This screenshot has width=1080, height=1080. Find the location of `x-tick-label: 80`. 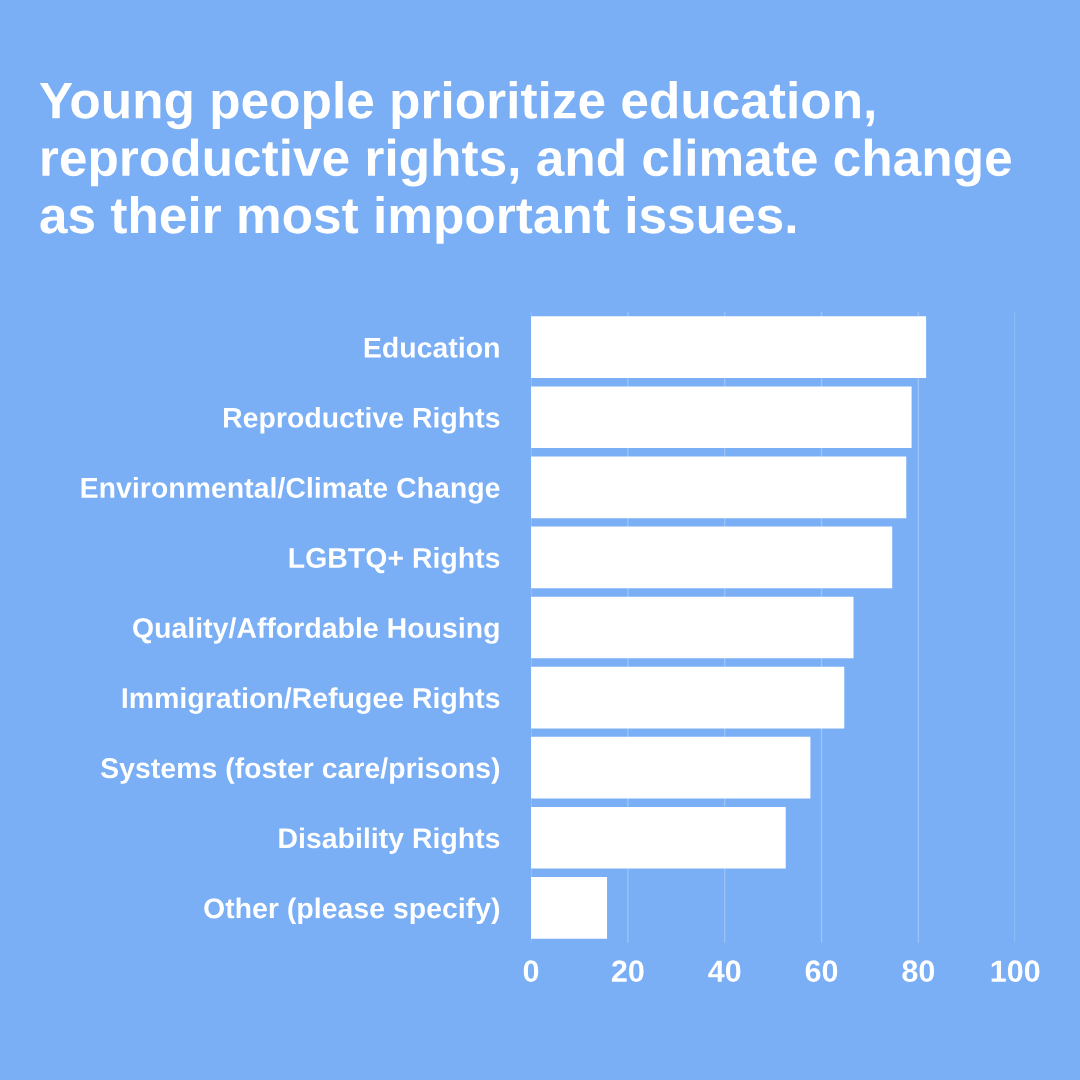

x-tick-label: 80 is located at coordinates (918, 971).